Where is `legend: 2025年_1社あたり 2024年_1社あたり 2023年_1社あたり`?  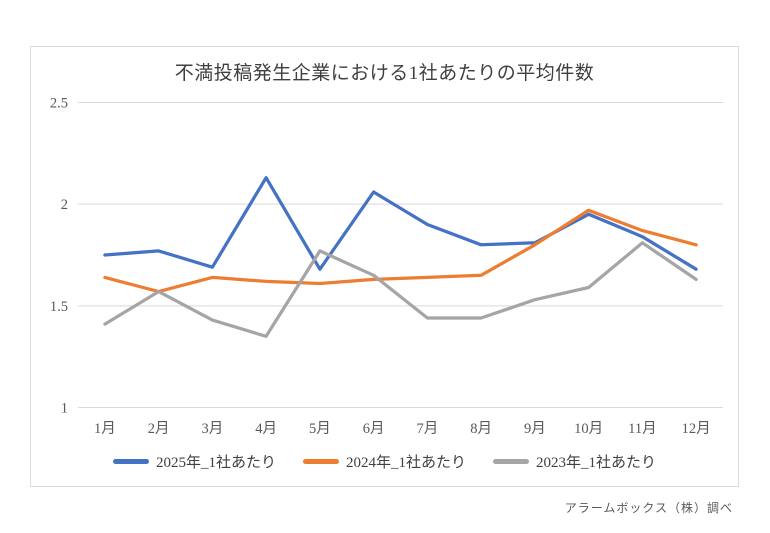
legend: 2025年_1社あたり 2024年_1社あたり 2023年_1社あたり is located at coordinates (384, 461).